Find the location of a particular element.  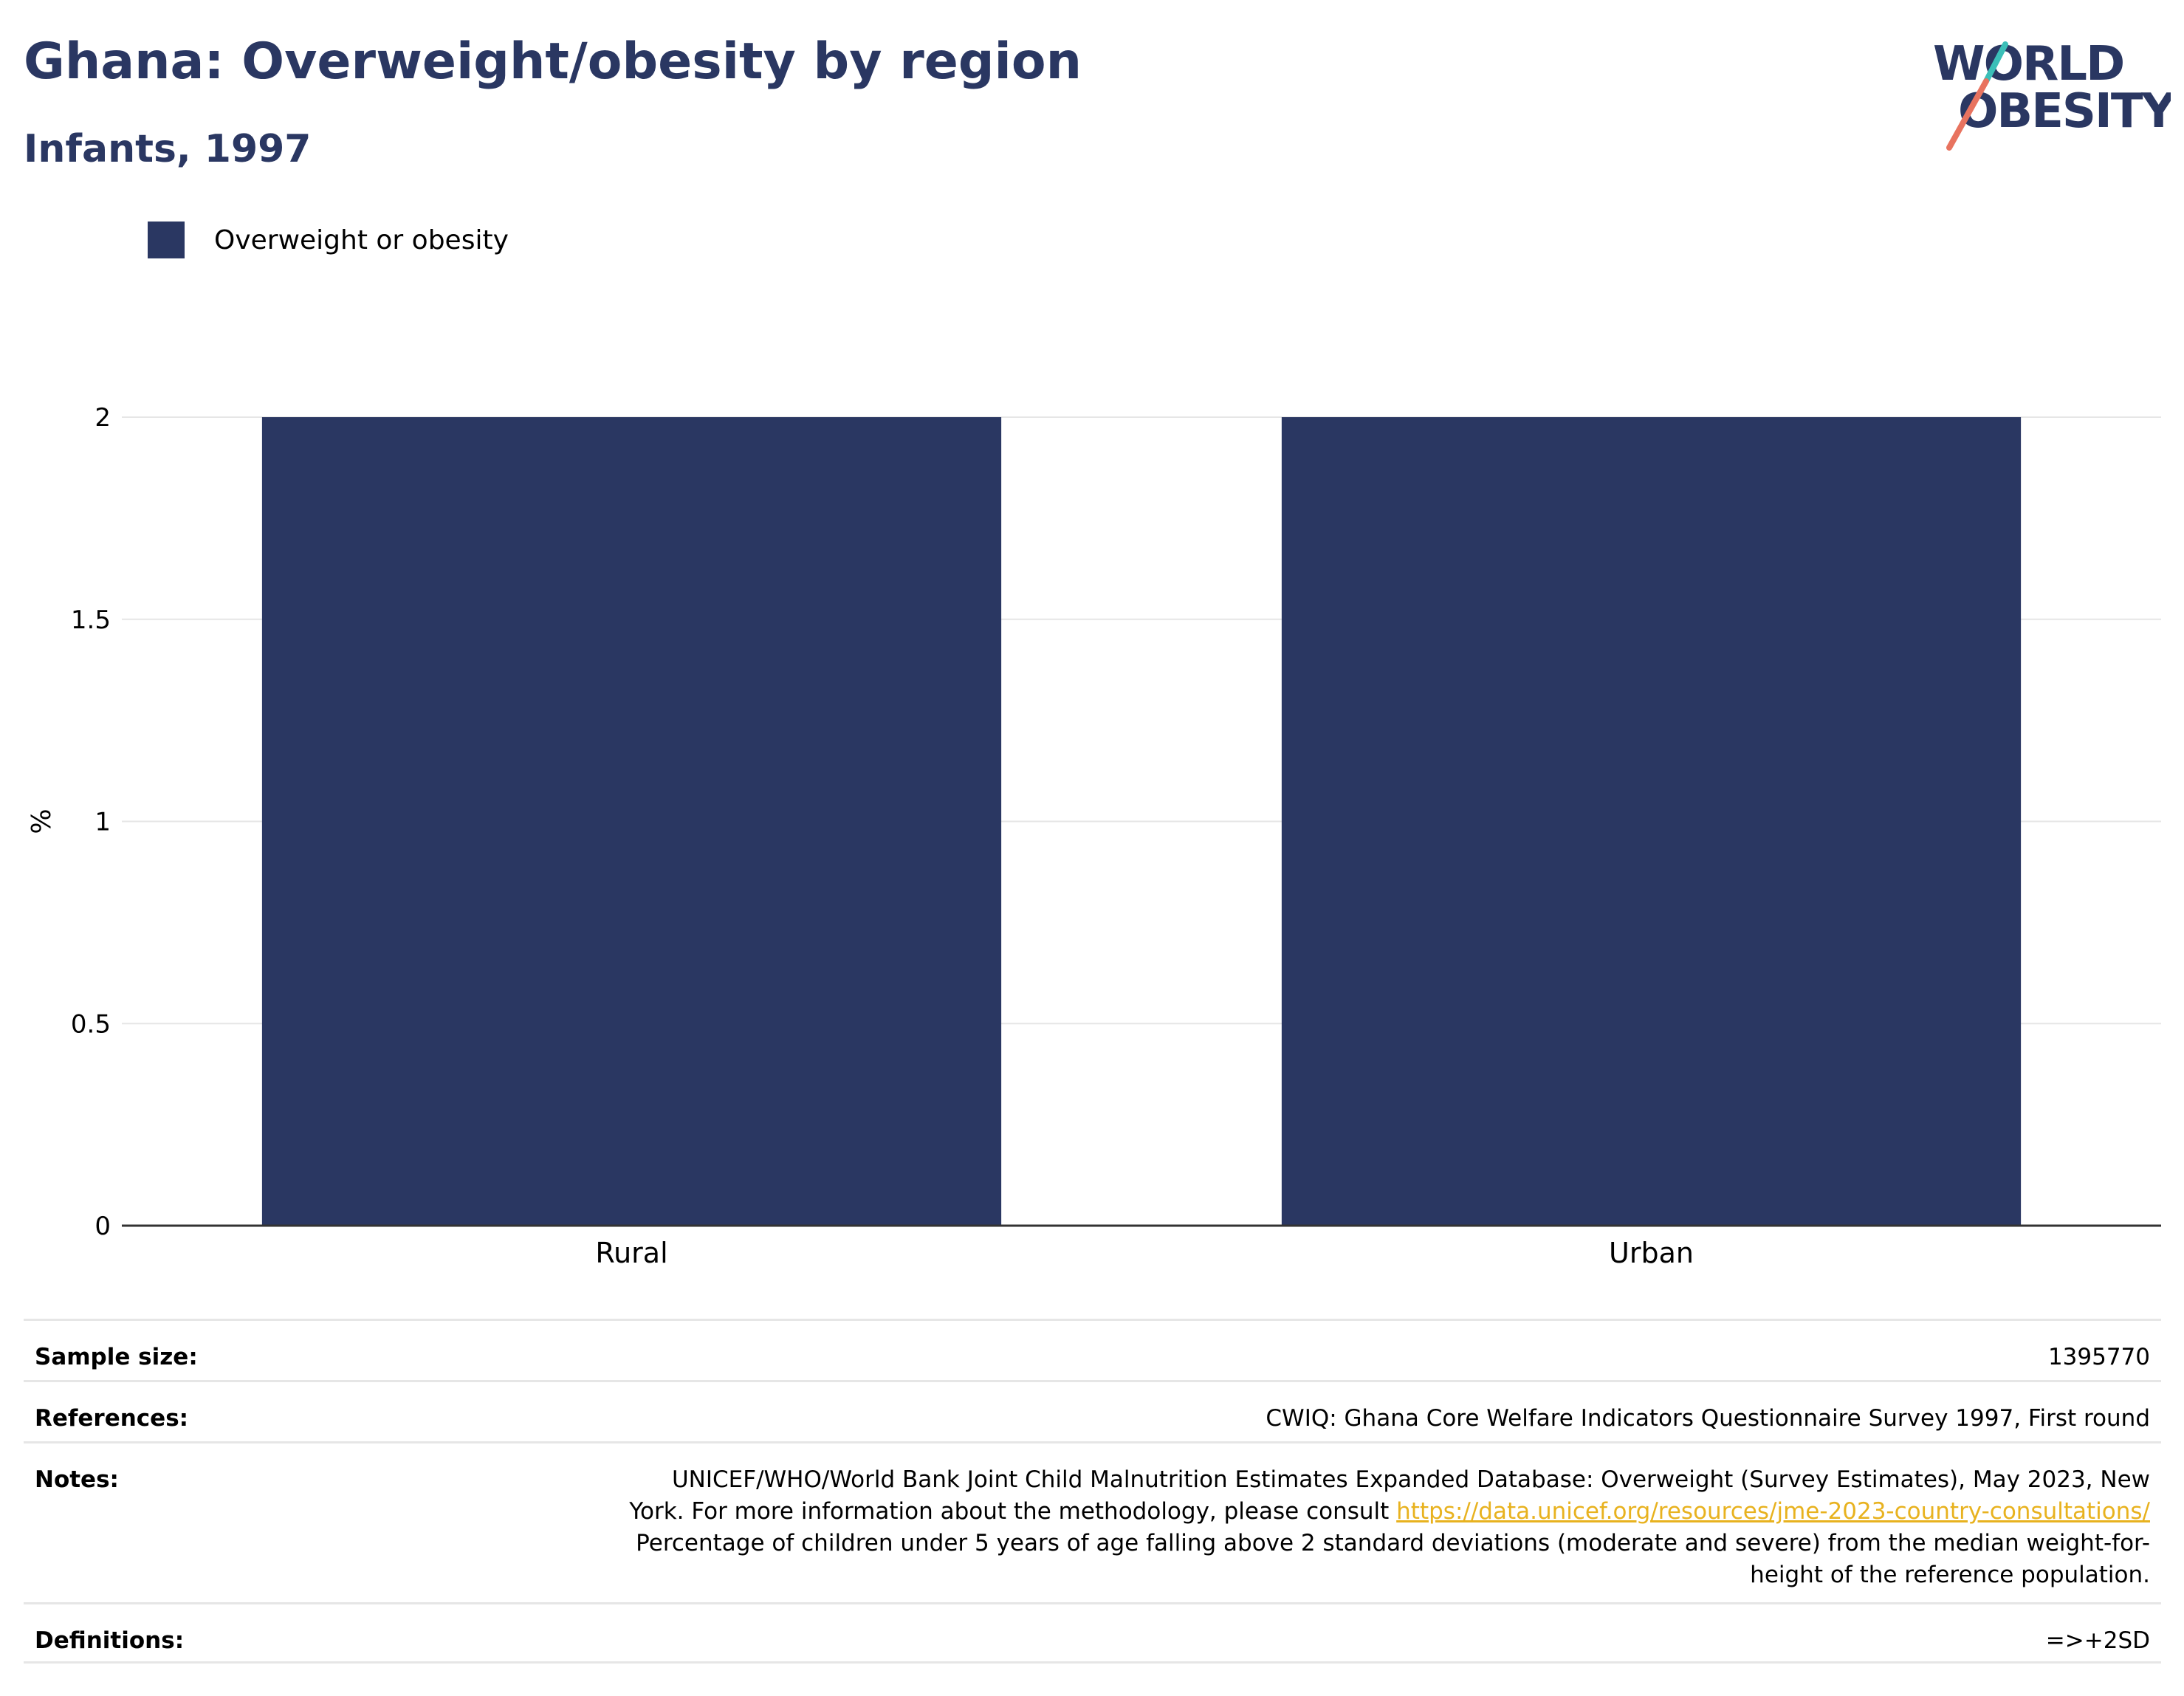

logo-word-obesity: OBESITY is located at coordinates (2064, 111).